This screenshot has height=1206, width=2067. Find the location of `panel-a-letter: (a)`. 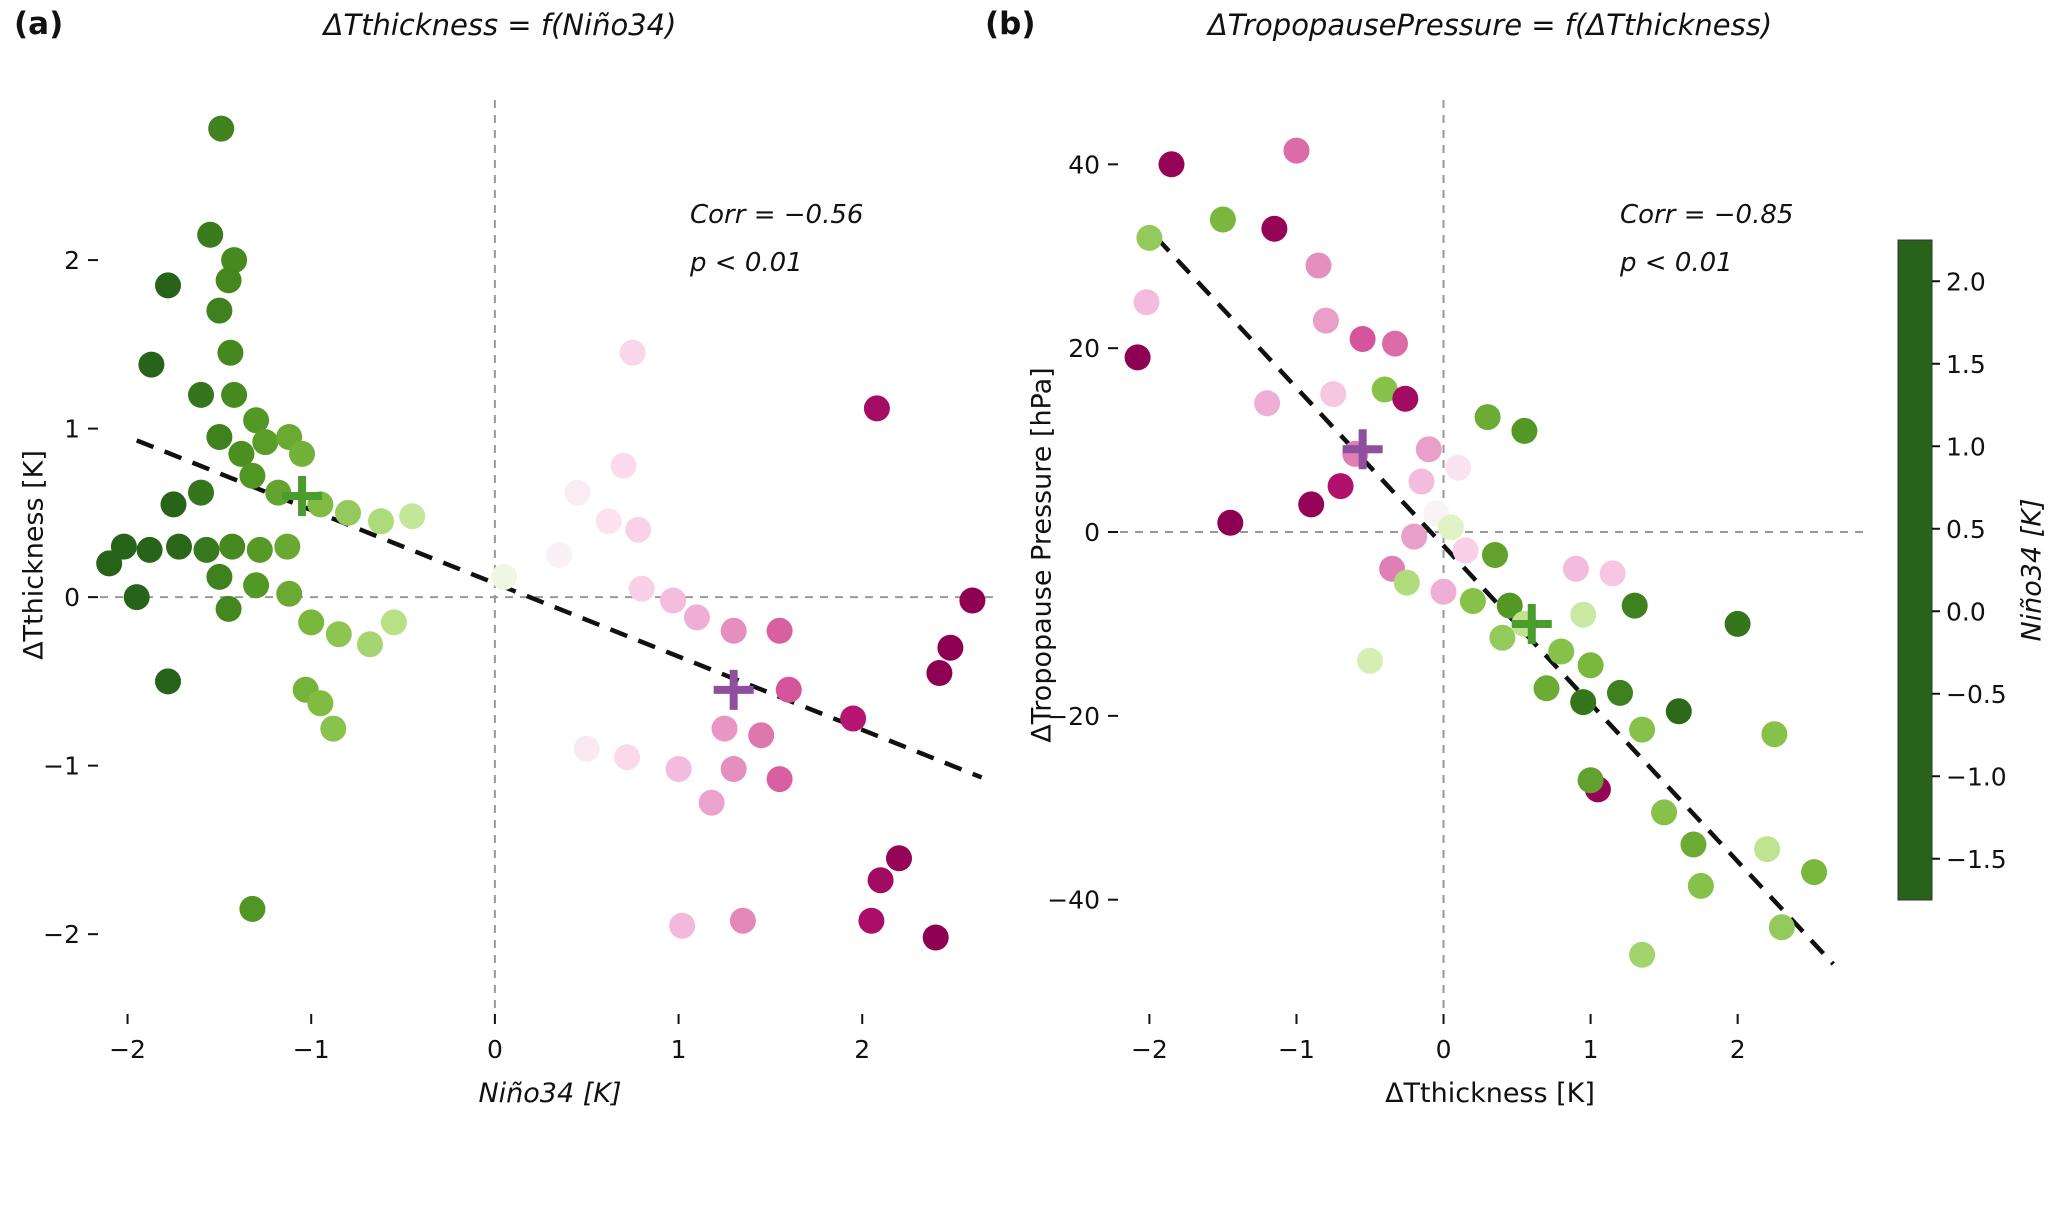

panel-a-letter: (a) is located at coordinates (39, 24).